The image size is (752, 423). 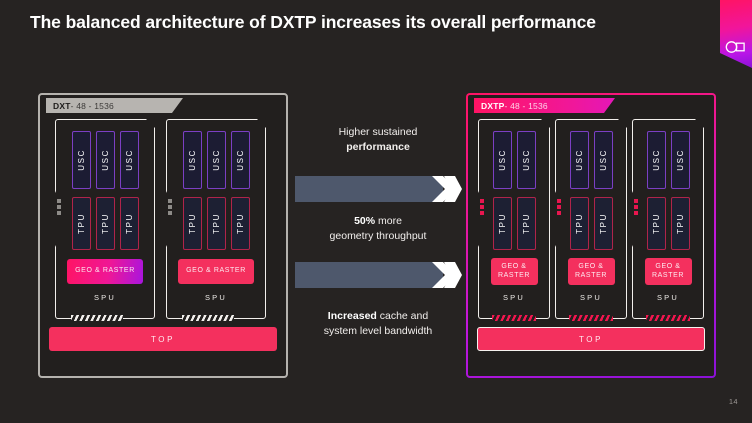 What do you see at coordinates (736, 34) in the screenshot?
I see `corner-gradient-banner` at bounding box center [736, 34].